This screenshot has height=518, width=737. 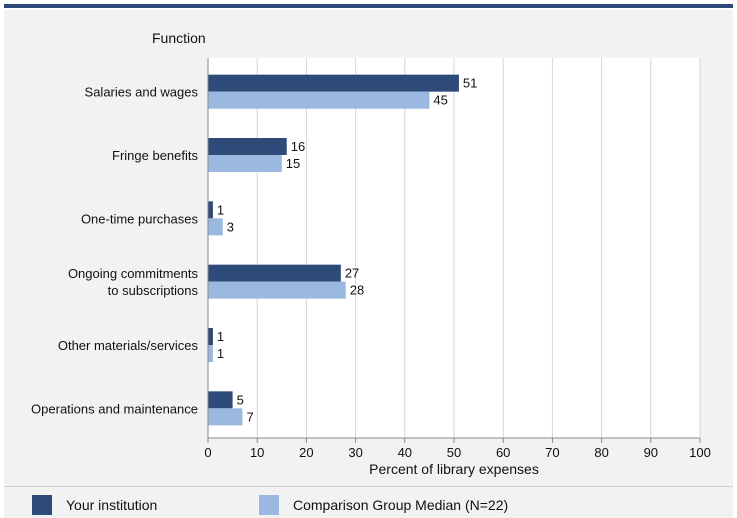 I want to click on bar-value-label: 16, so click(x=298, y=146).